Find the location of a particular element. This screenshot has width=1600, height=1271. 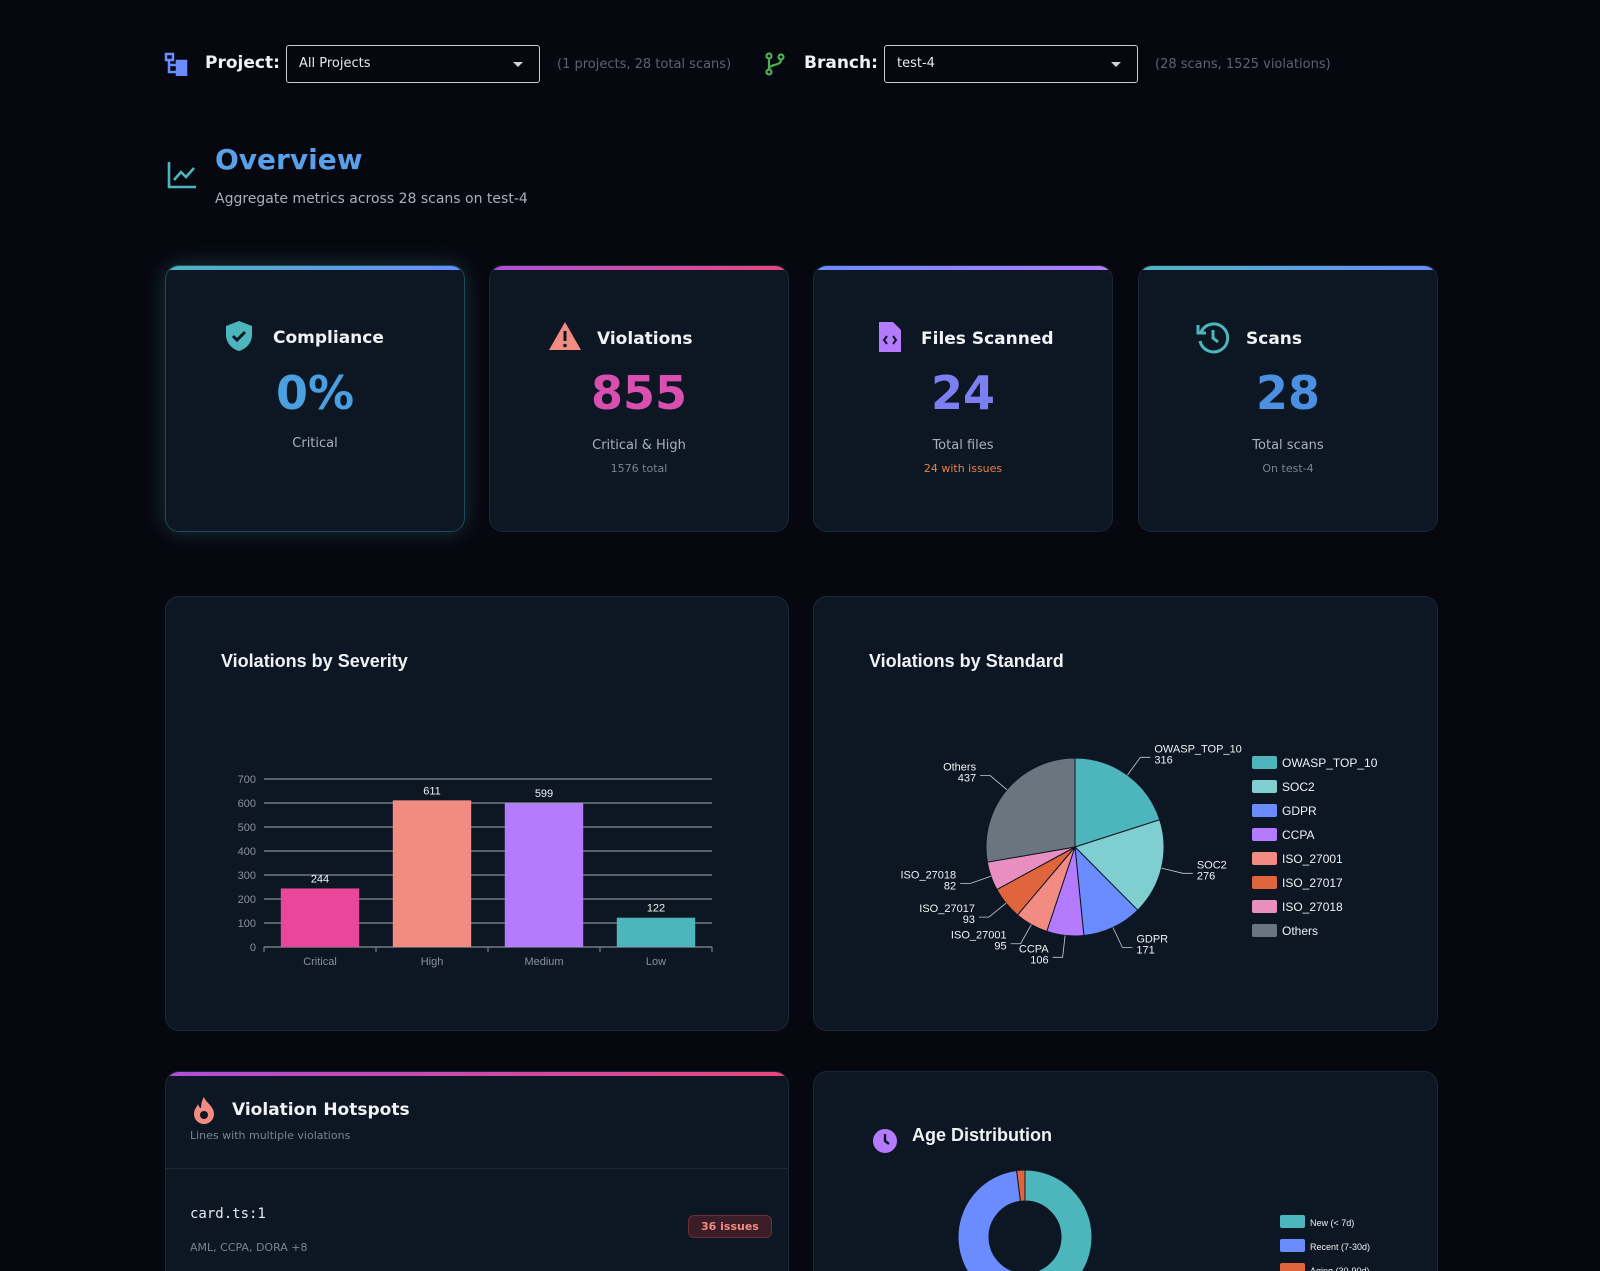

slice-value: 437 is located at coordinates (967, 779).